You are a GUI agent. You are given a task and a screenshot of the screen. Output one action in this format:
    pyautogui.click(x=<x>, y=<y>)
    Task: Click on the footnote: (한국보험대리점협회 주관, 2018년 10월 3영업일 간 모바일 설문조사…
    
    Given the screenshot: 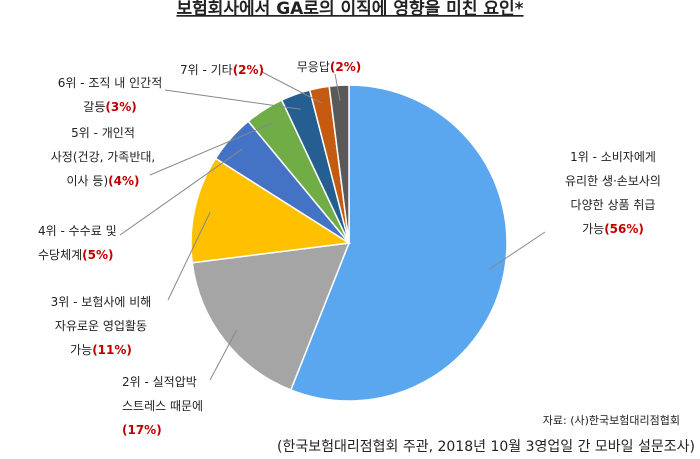 What is the action you would take?
    pyautogui.click(x=486, y=447)
    